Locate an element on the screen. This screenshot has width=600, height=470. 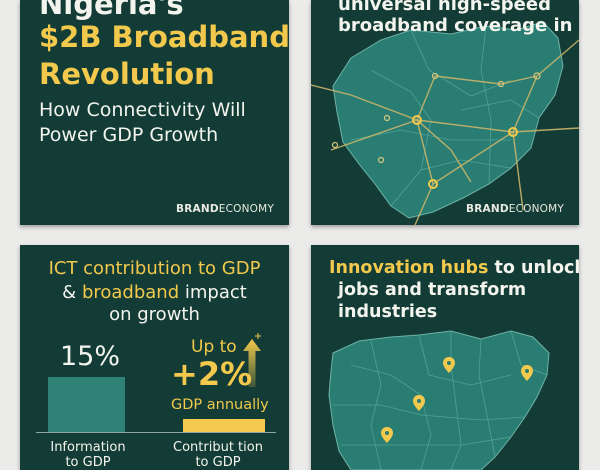
heading-rest: impact is located at coordinates (213, 292).